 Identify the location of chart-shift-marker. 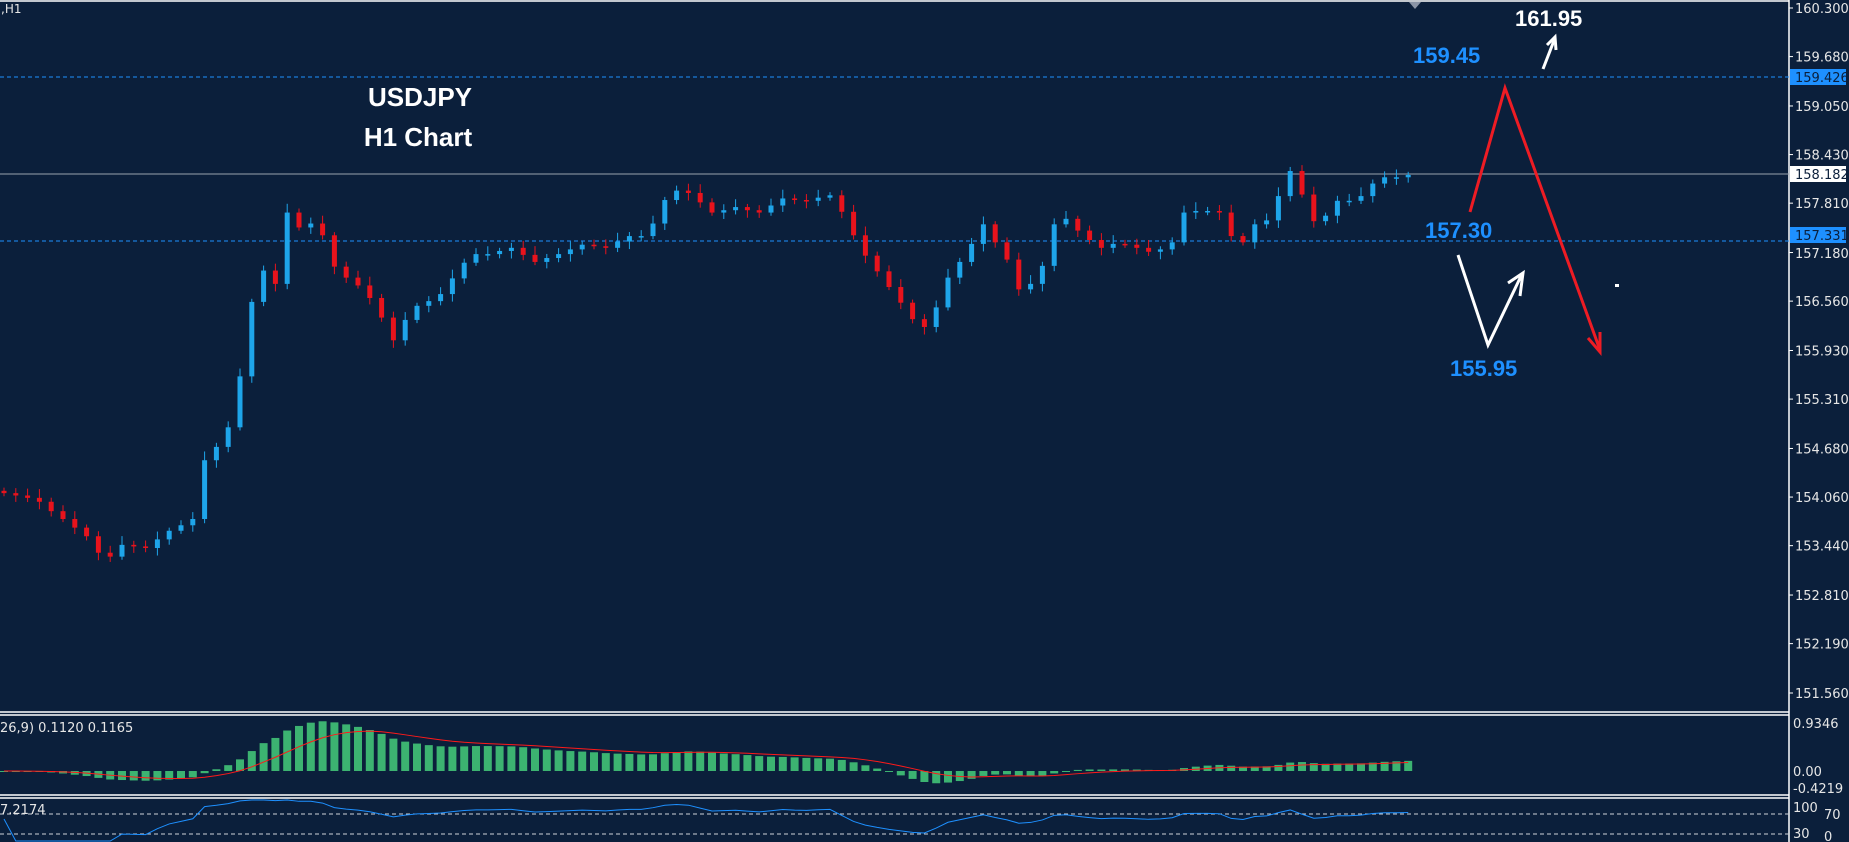
(1415, 5).